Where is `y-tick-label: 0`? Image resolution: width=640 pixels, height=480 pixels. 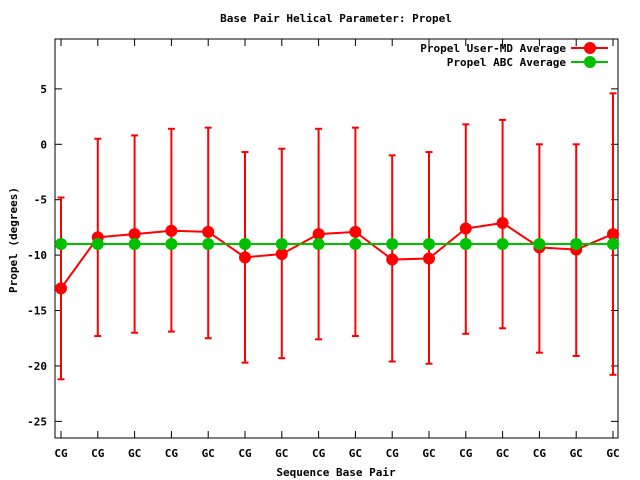
y-tick-label: 0 is located at coordinates (43, 144).